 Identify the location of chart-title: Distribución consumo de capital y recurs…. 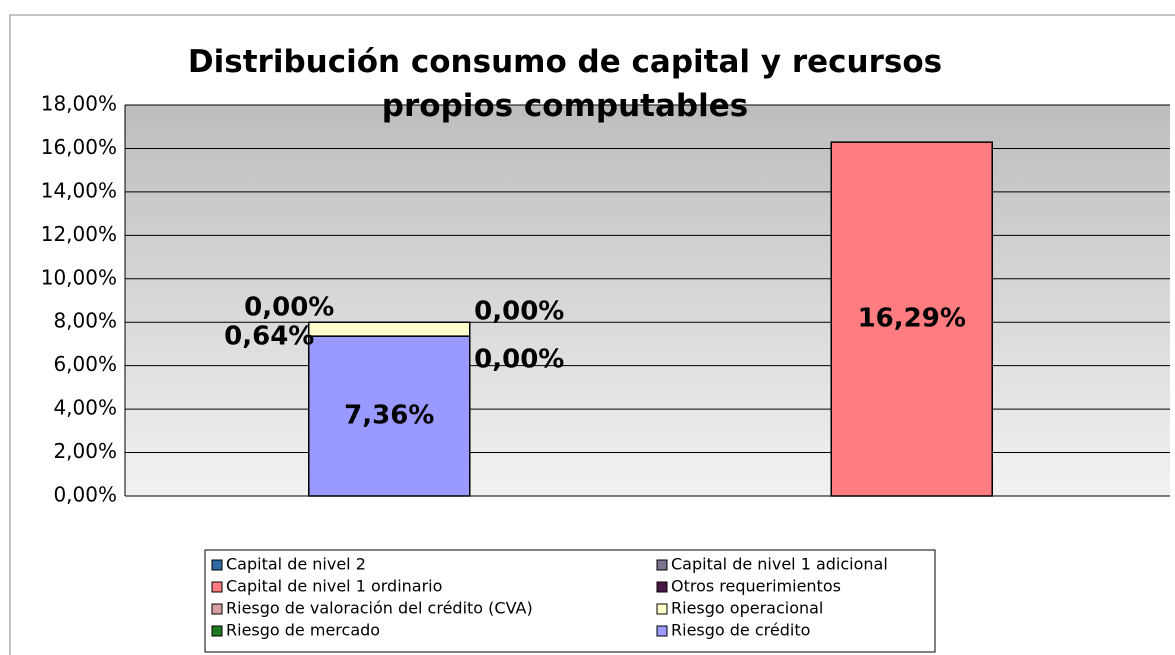
(565, 84).